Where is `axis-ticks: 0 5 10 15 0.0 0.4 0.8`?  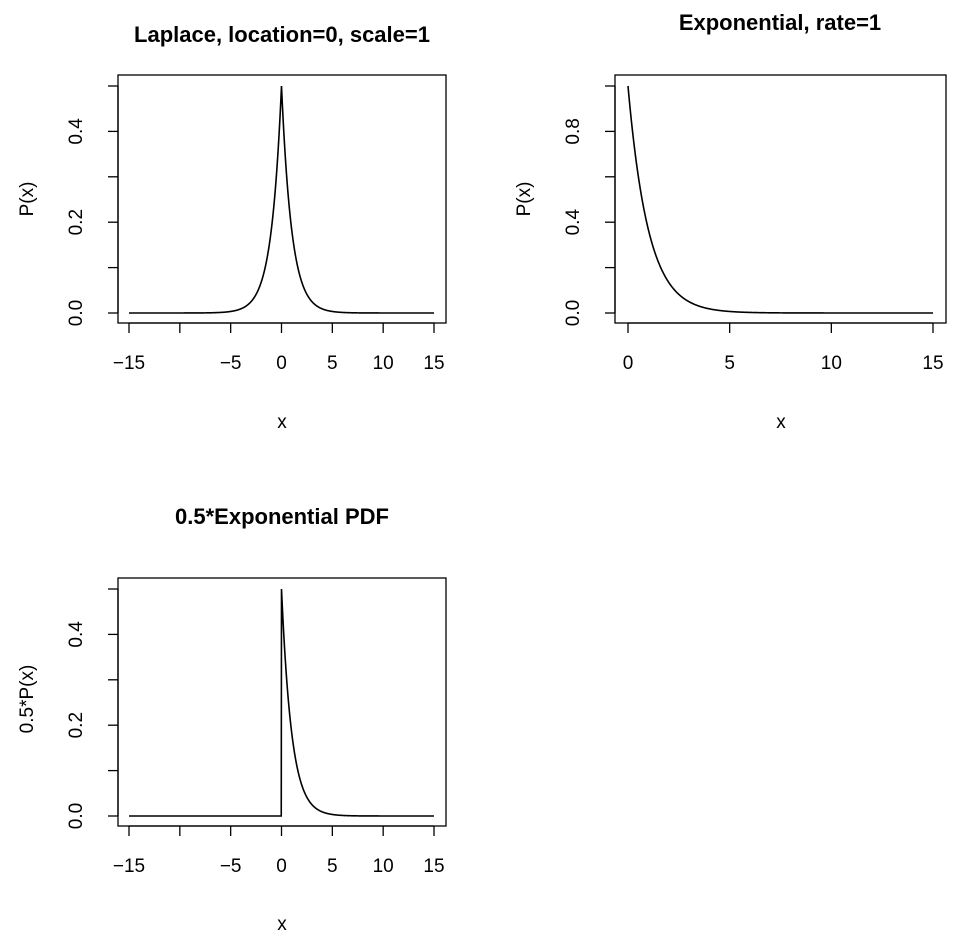 axis-ticks: 0 5 10 15 0.0 0.4 0.8 is located at coordinates (753, 229).